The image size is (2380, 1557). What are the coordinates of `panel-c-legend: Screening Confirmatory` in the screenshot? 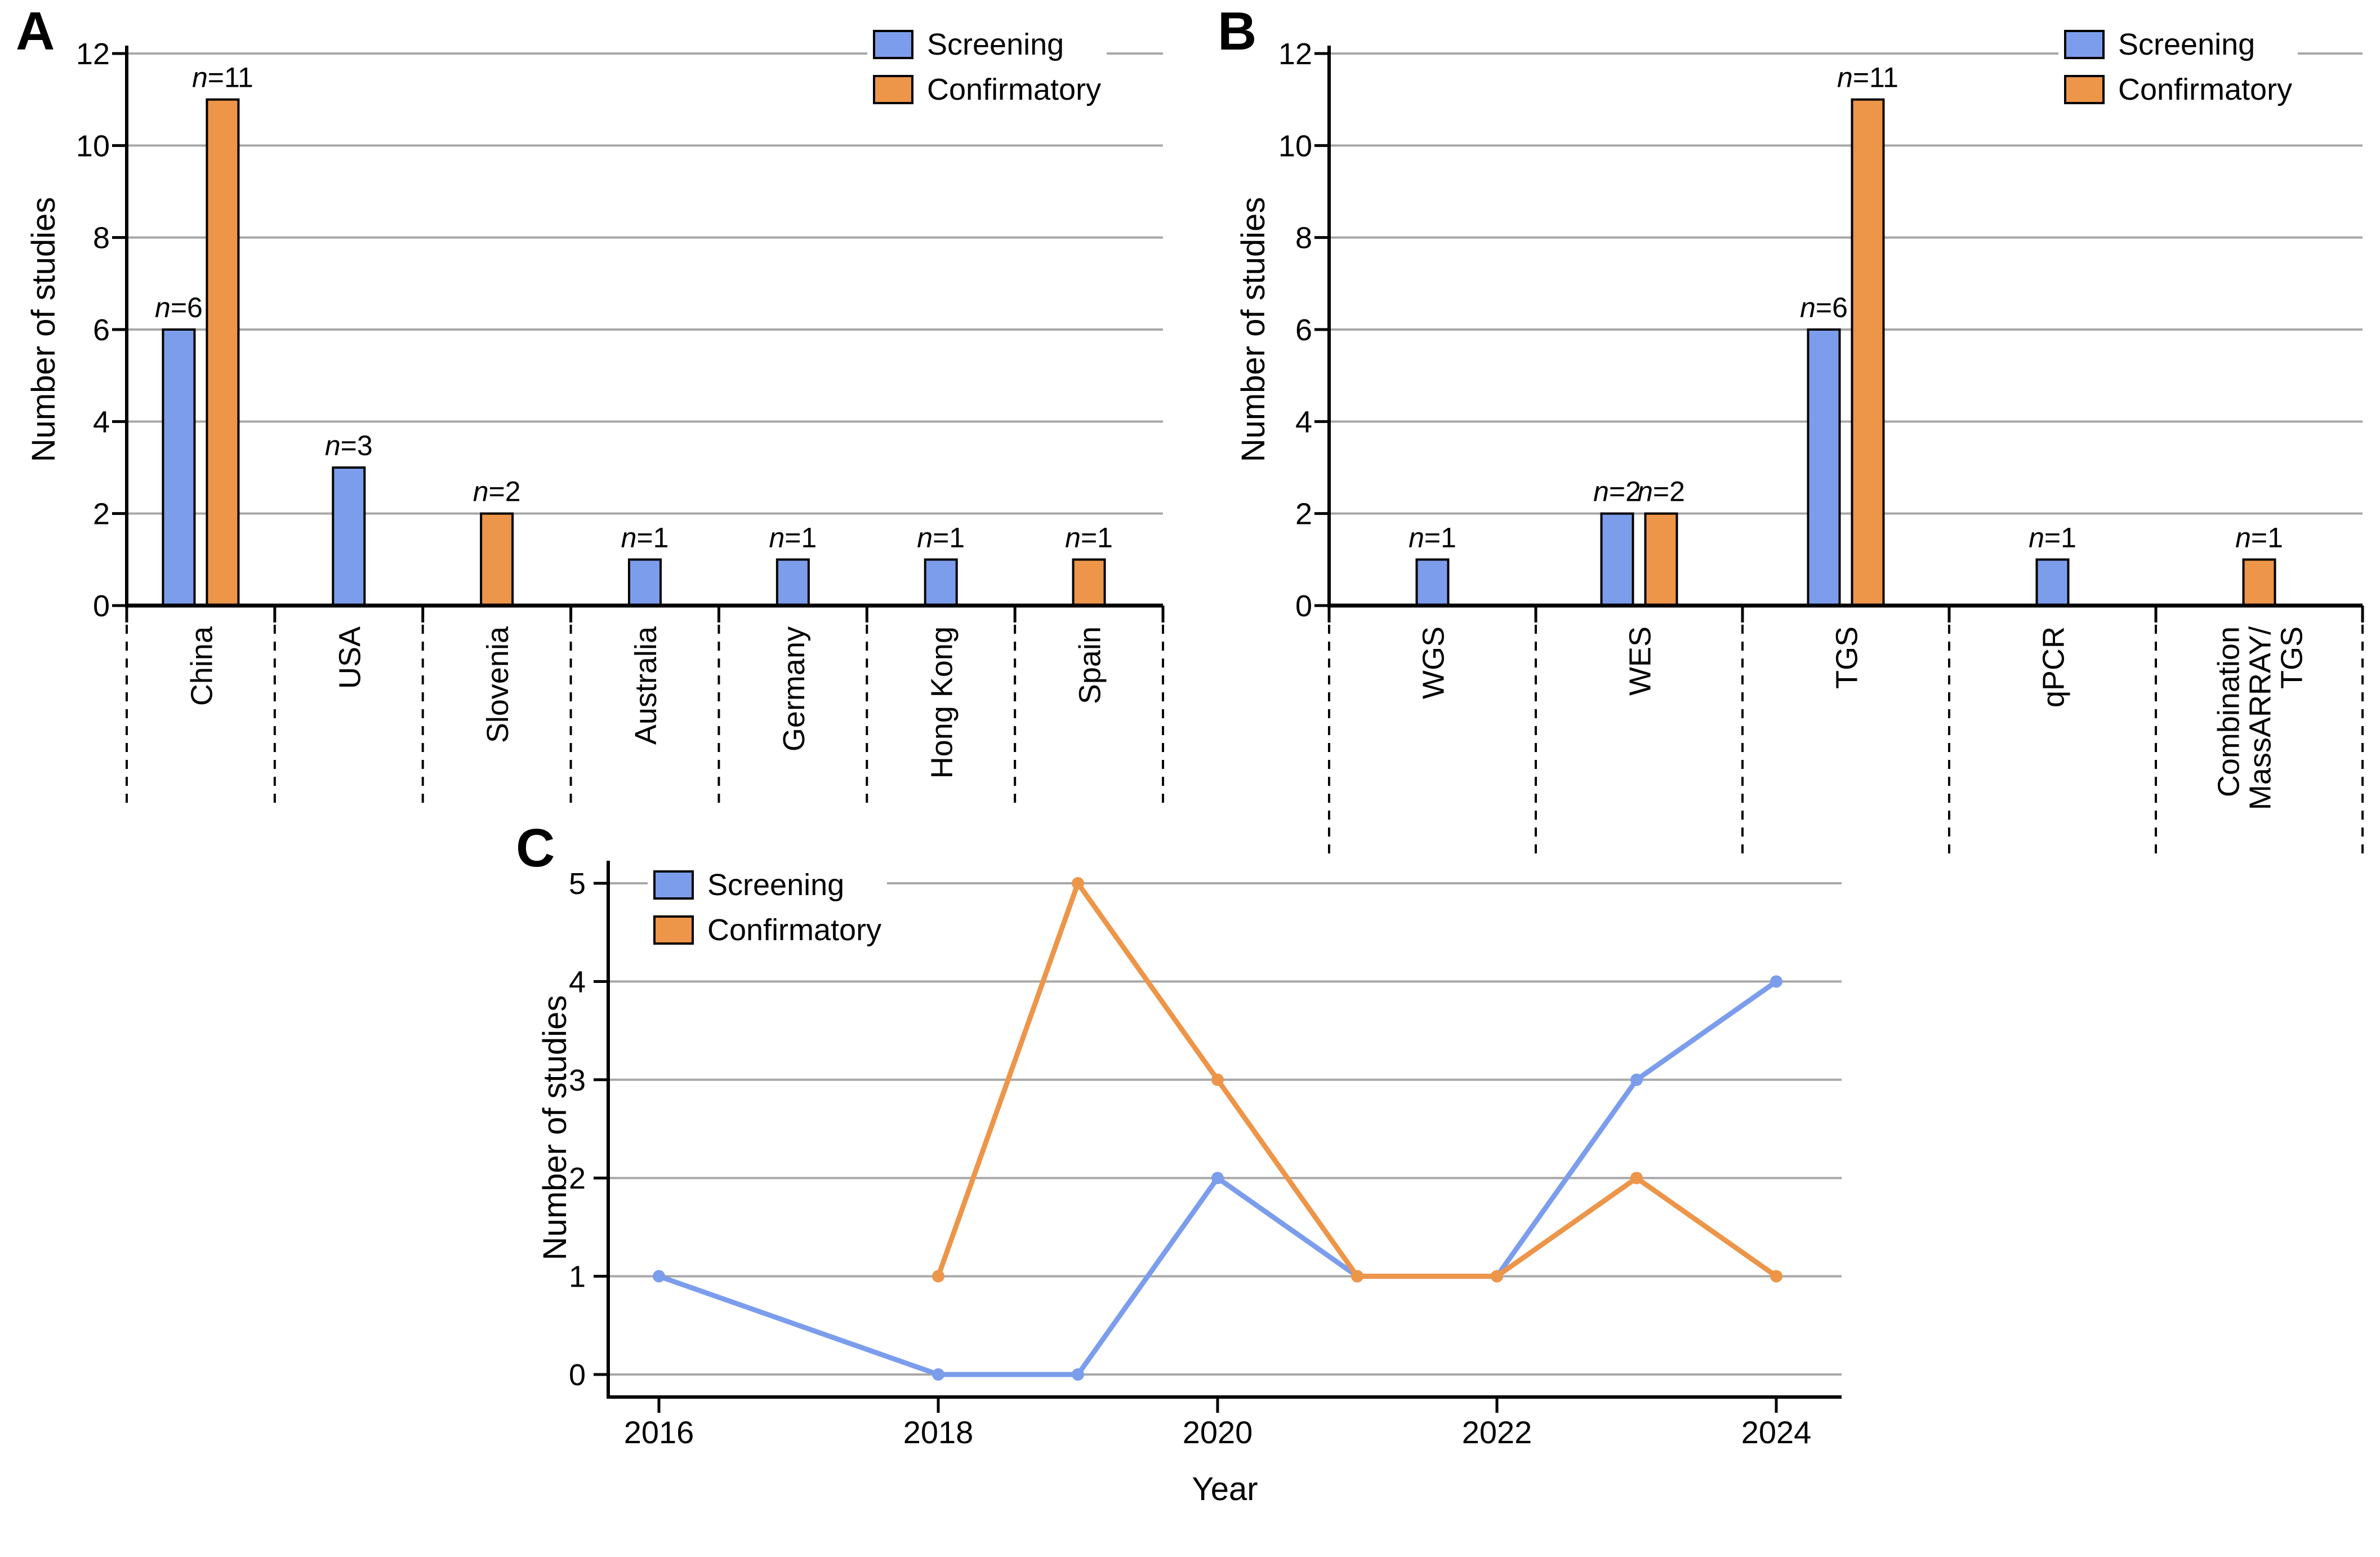 It's located at (768, 908).